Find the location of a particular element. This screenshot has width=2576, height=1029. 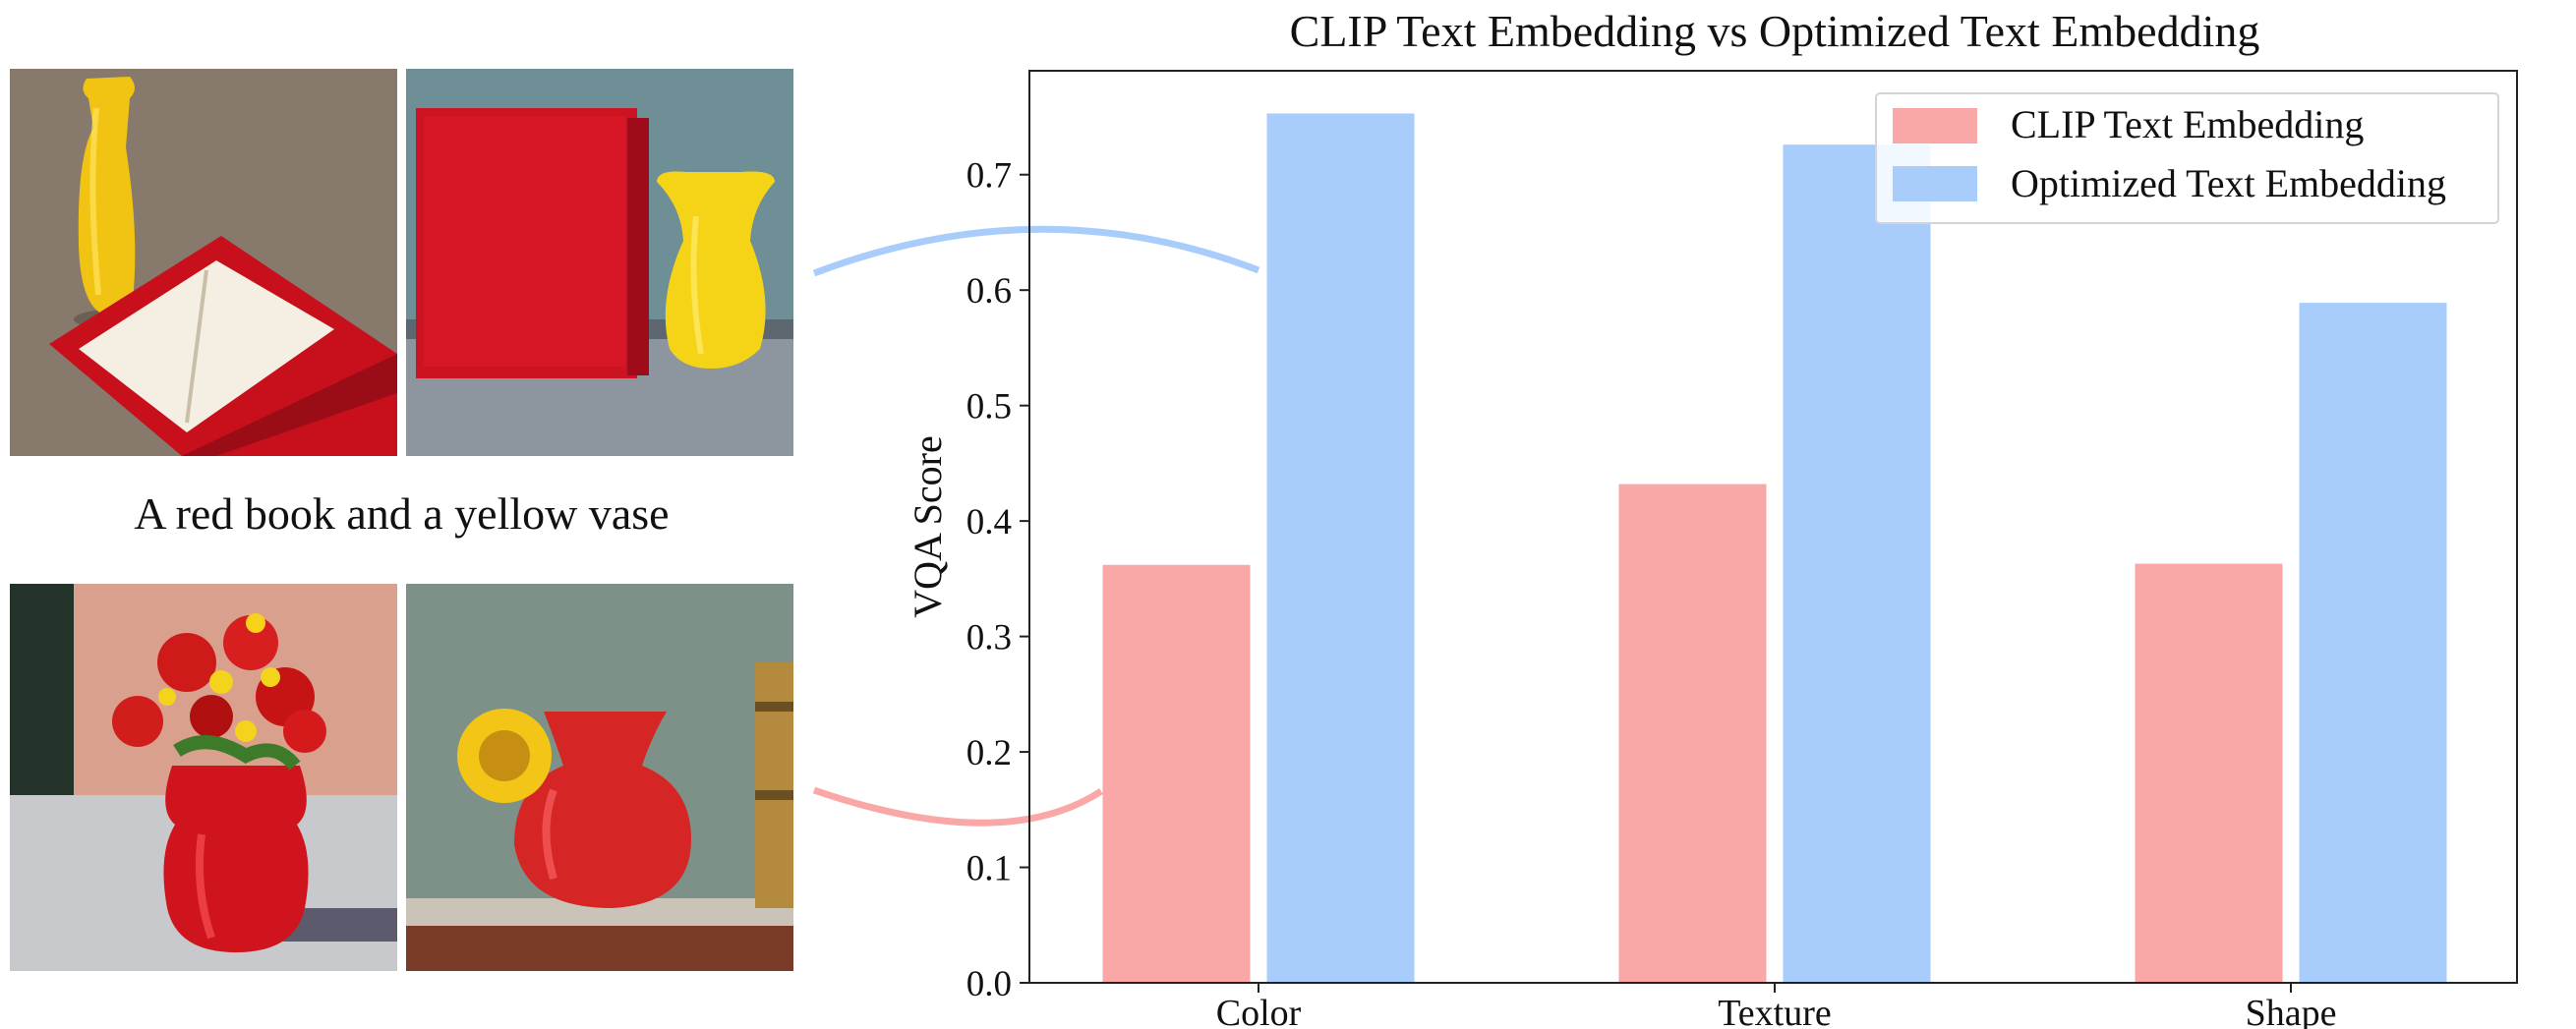

y-tick-label: 0.5 is located at coordinates (989, 407).